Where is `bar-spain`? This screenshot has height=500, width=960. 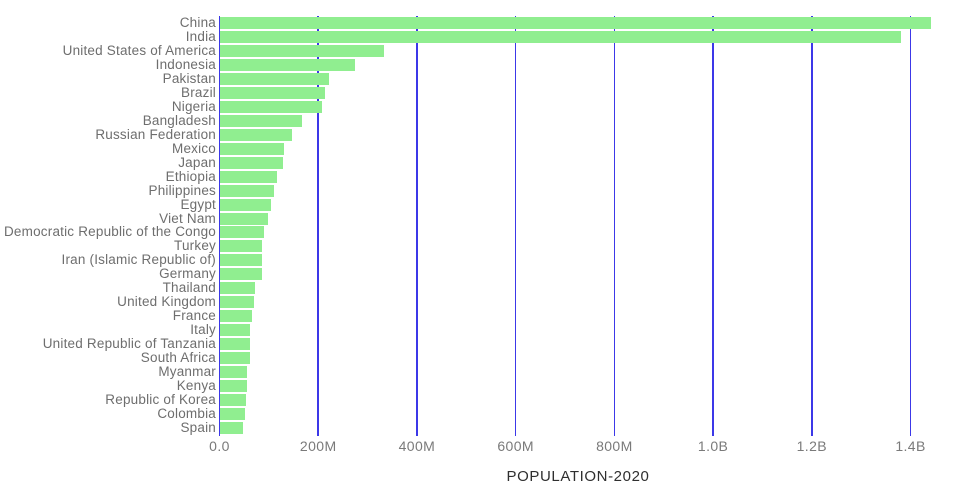 bar-spain is located at coordinates (232, 428).